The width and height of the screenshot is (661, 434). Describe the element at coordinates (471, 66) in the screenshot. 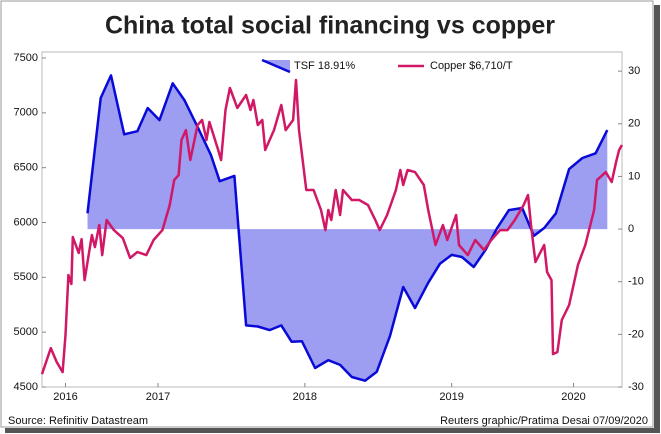

I see `legend-label: Copper $6,710/T` at that location.